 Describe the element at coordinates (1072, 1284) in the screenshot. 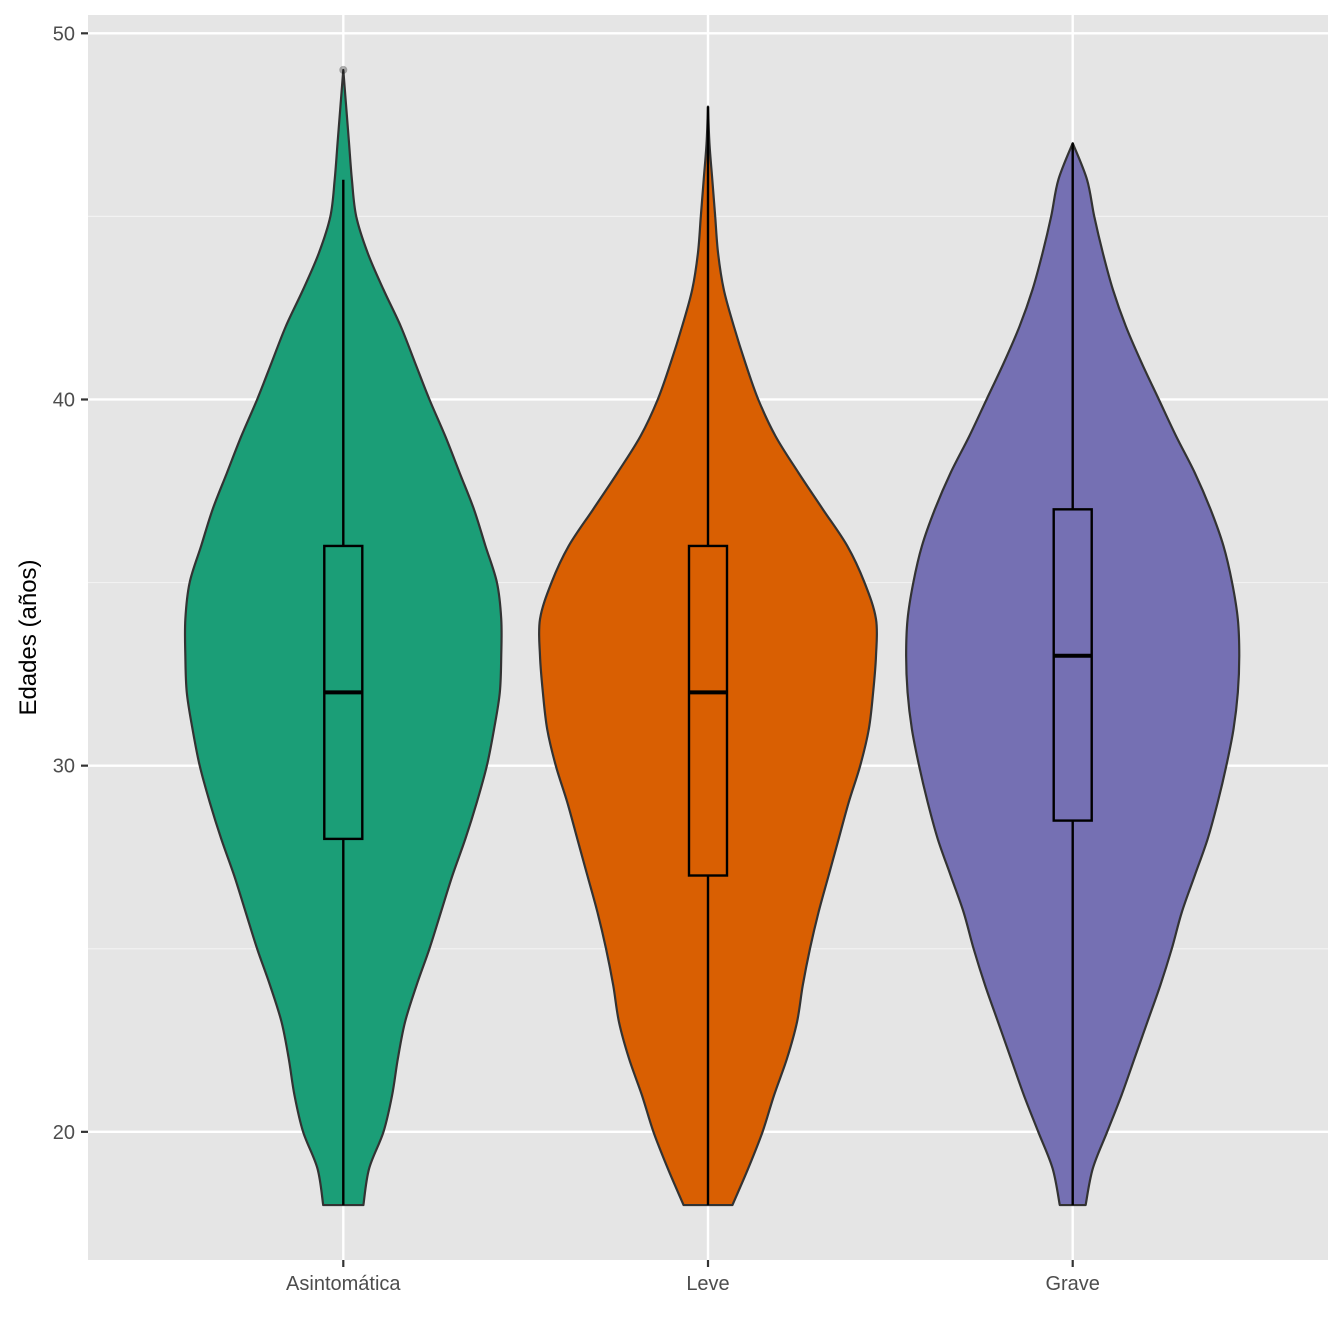

I see `x-tick-label: Grave` at that location.